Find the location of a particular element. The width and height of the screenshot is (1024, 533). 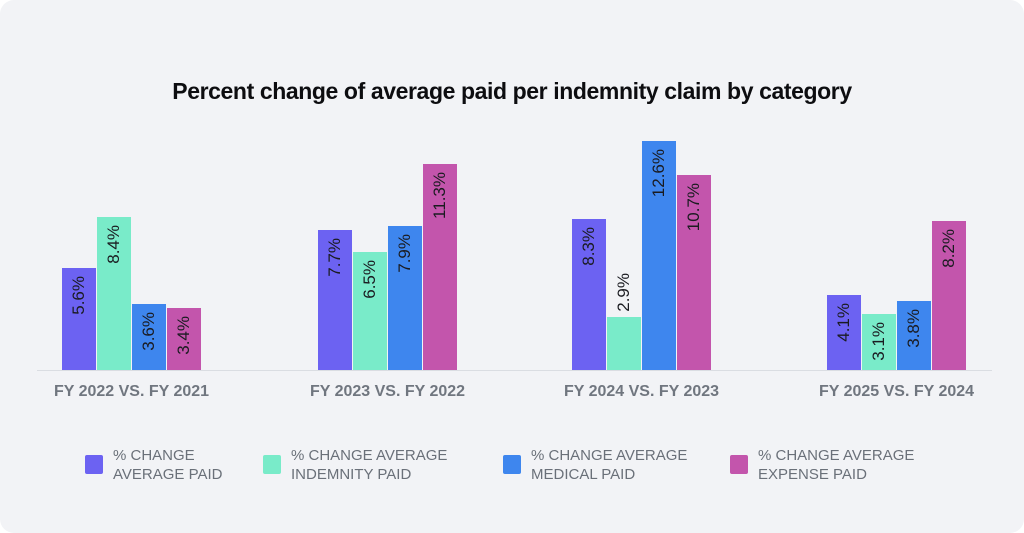

bar-series-3-group-1: 3.6% is located at coordinates (149, 337).